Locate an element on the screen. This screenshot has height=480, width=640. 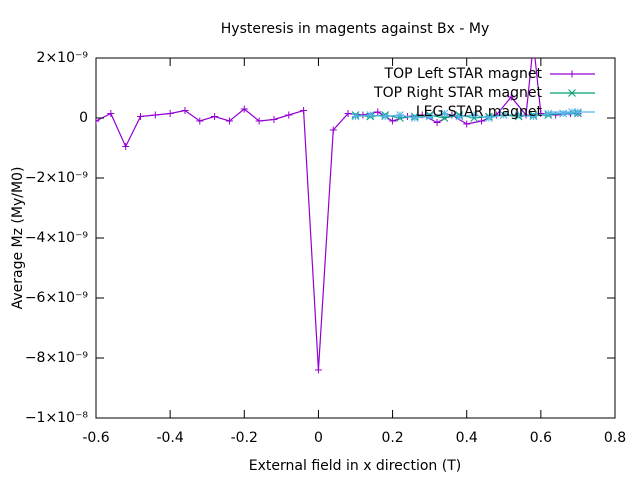
y-tick-label: −8×10⁻⁹ is located at coordinates (57, 358).